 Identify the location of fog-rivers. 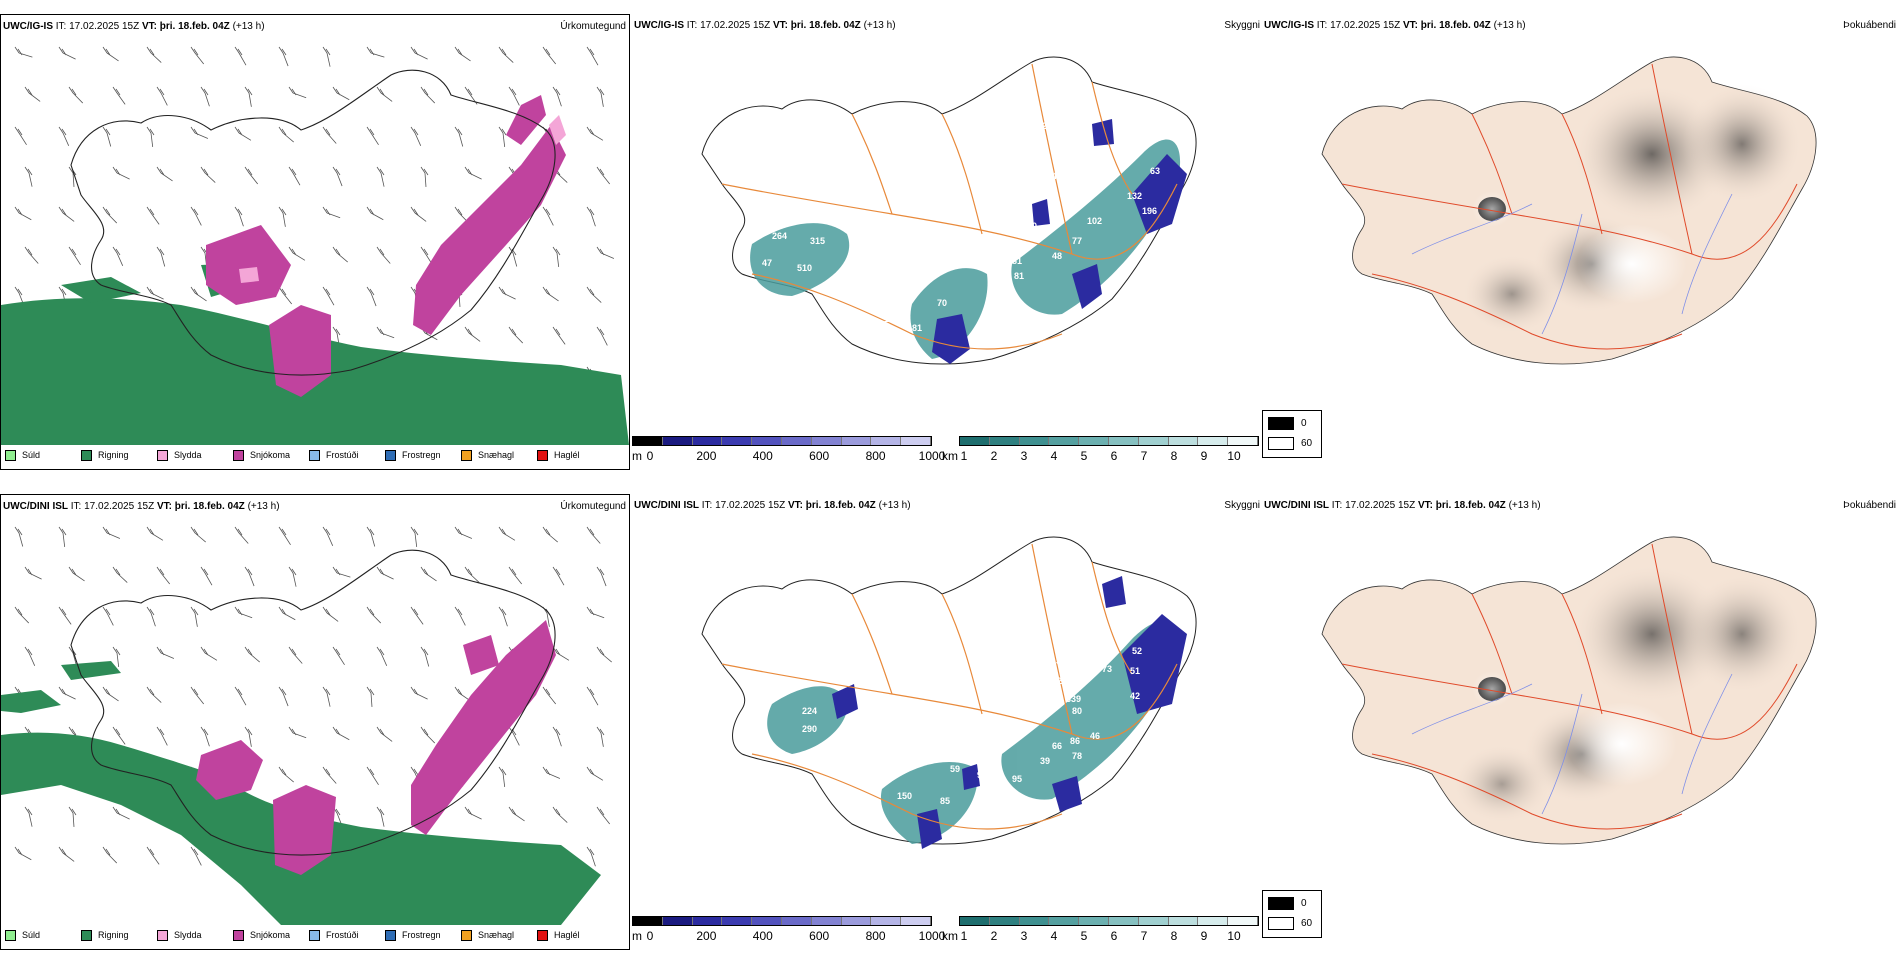
(1572, 264).